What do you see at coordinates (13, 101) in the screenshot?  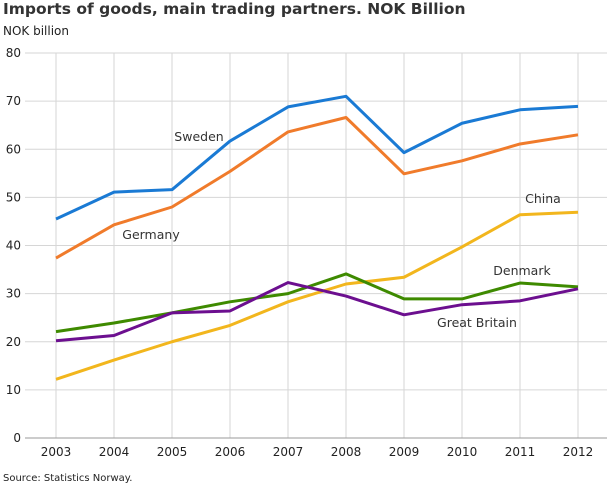 I see `y-tick-label: 70` at bounding box center [13, 101].